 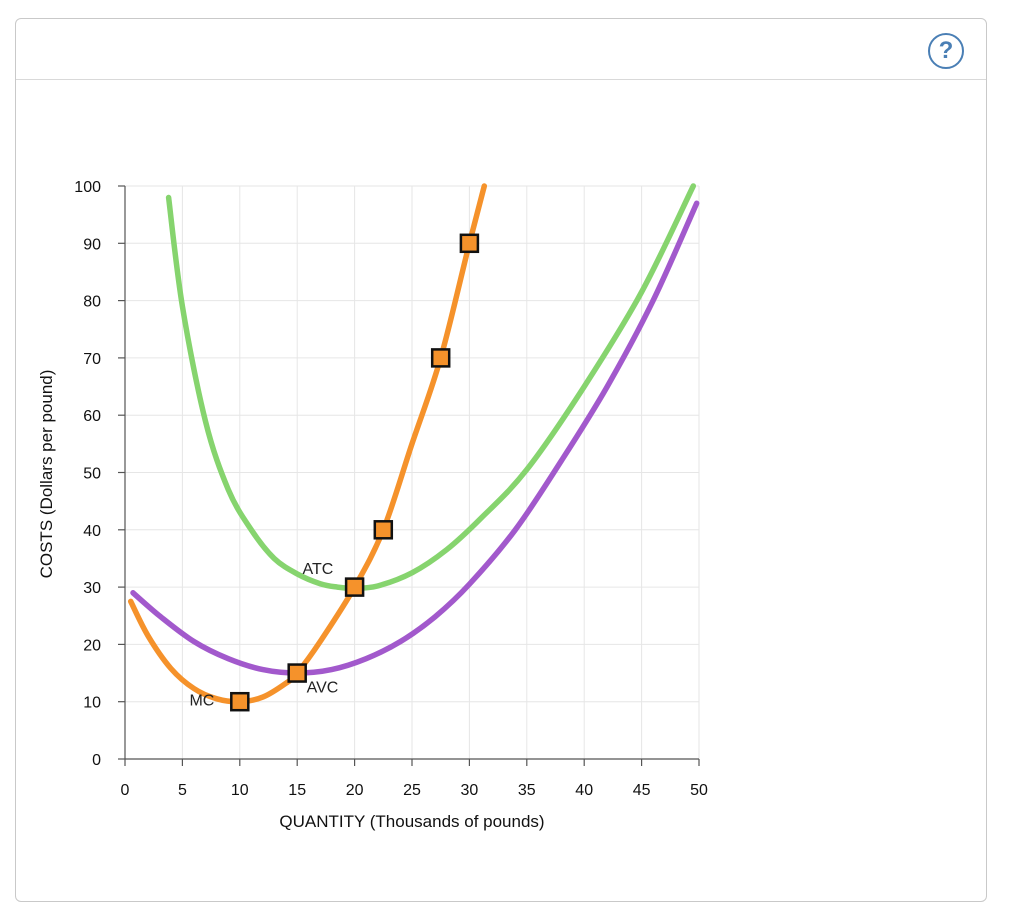 I want to click on x-axis-title: QUANTITY (Thousands of pounds), so click(x=411, y=821).